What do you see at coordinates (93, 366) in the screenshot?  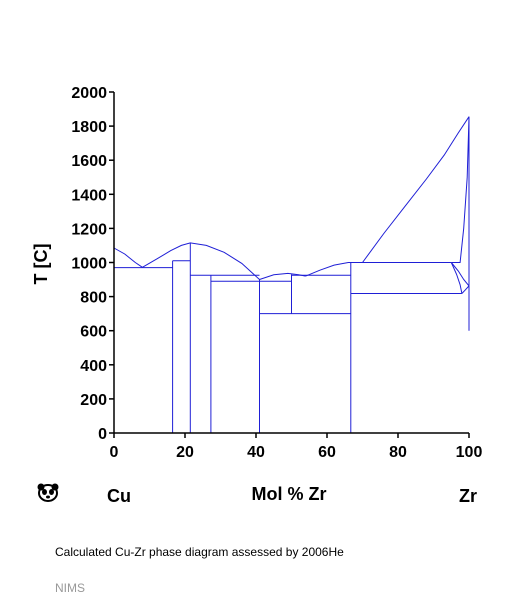 I see `y-tick-label: 400` at bounding box center [93, 366].